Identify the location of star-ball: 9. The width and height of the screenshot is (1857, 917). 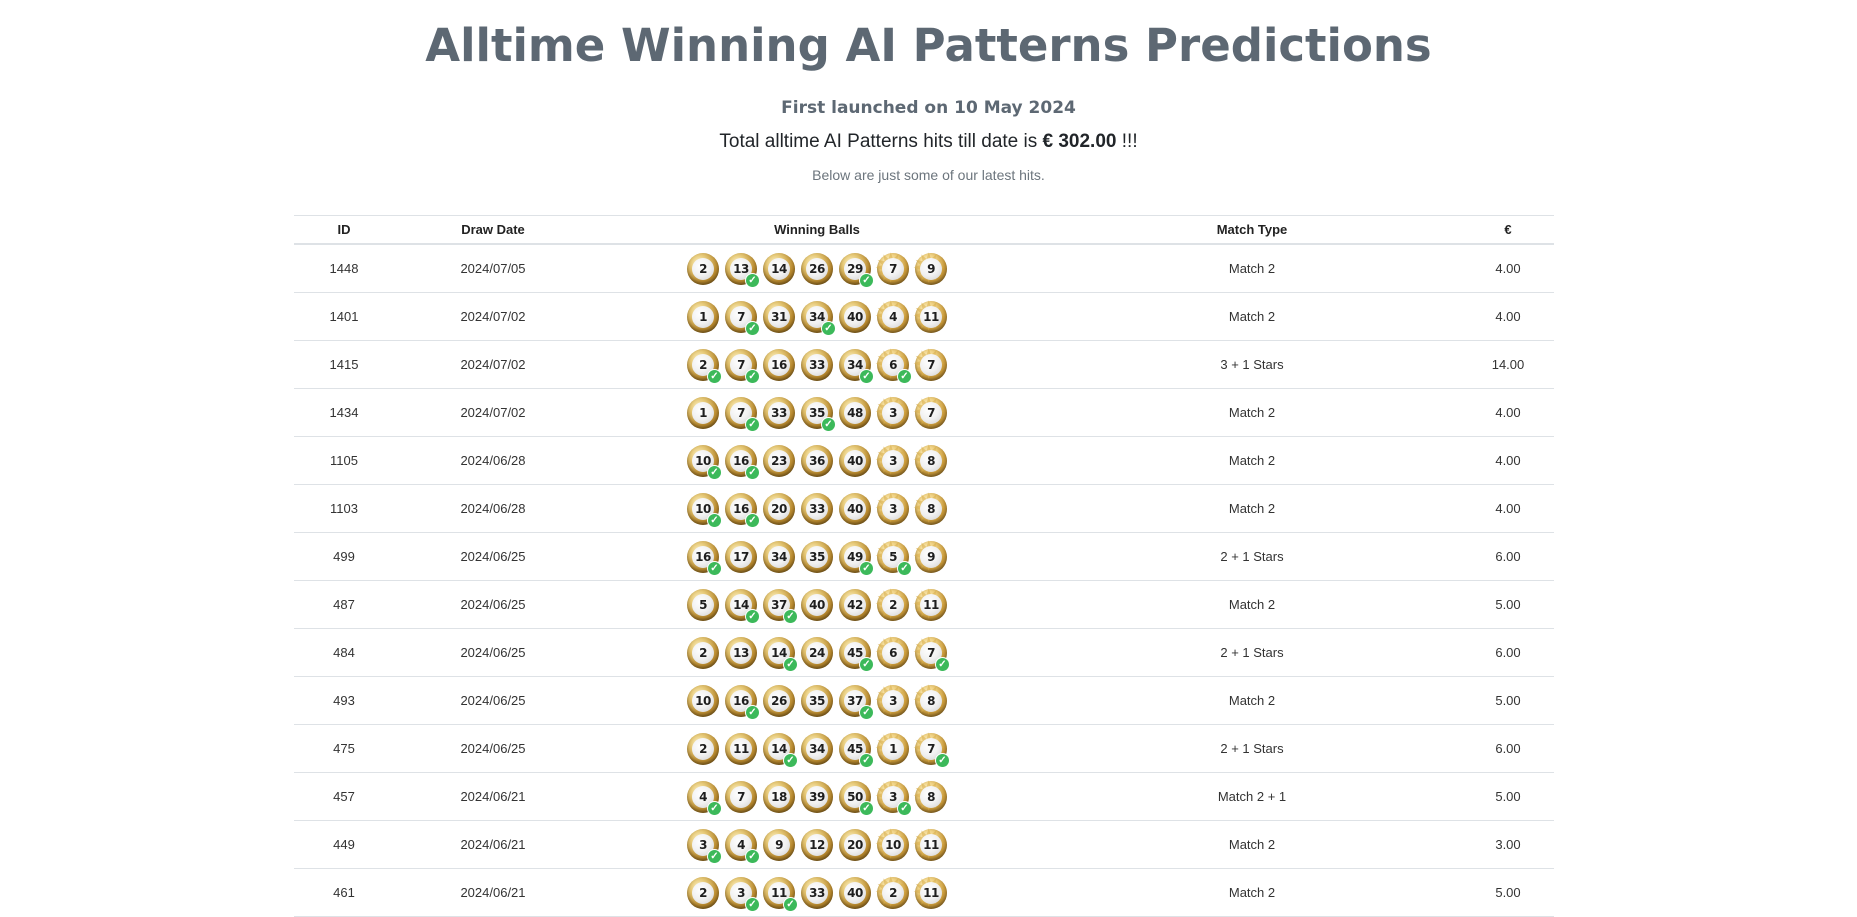
(929, 269).